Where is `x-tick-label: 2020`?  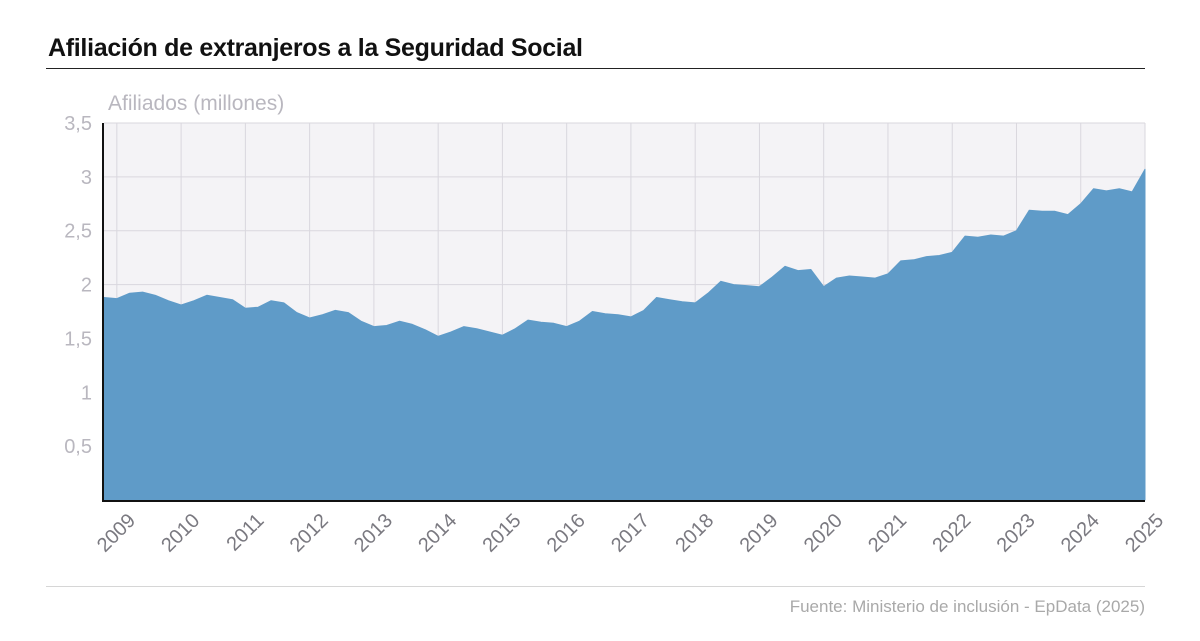
x-tick-label: 2020 is located at coordinates (823, 533).